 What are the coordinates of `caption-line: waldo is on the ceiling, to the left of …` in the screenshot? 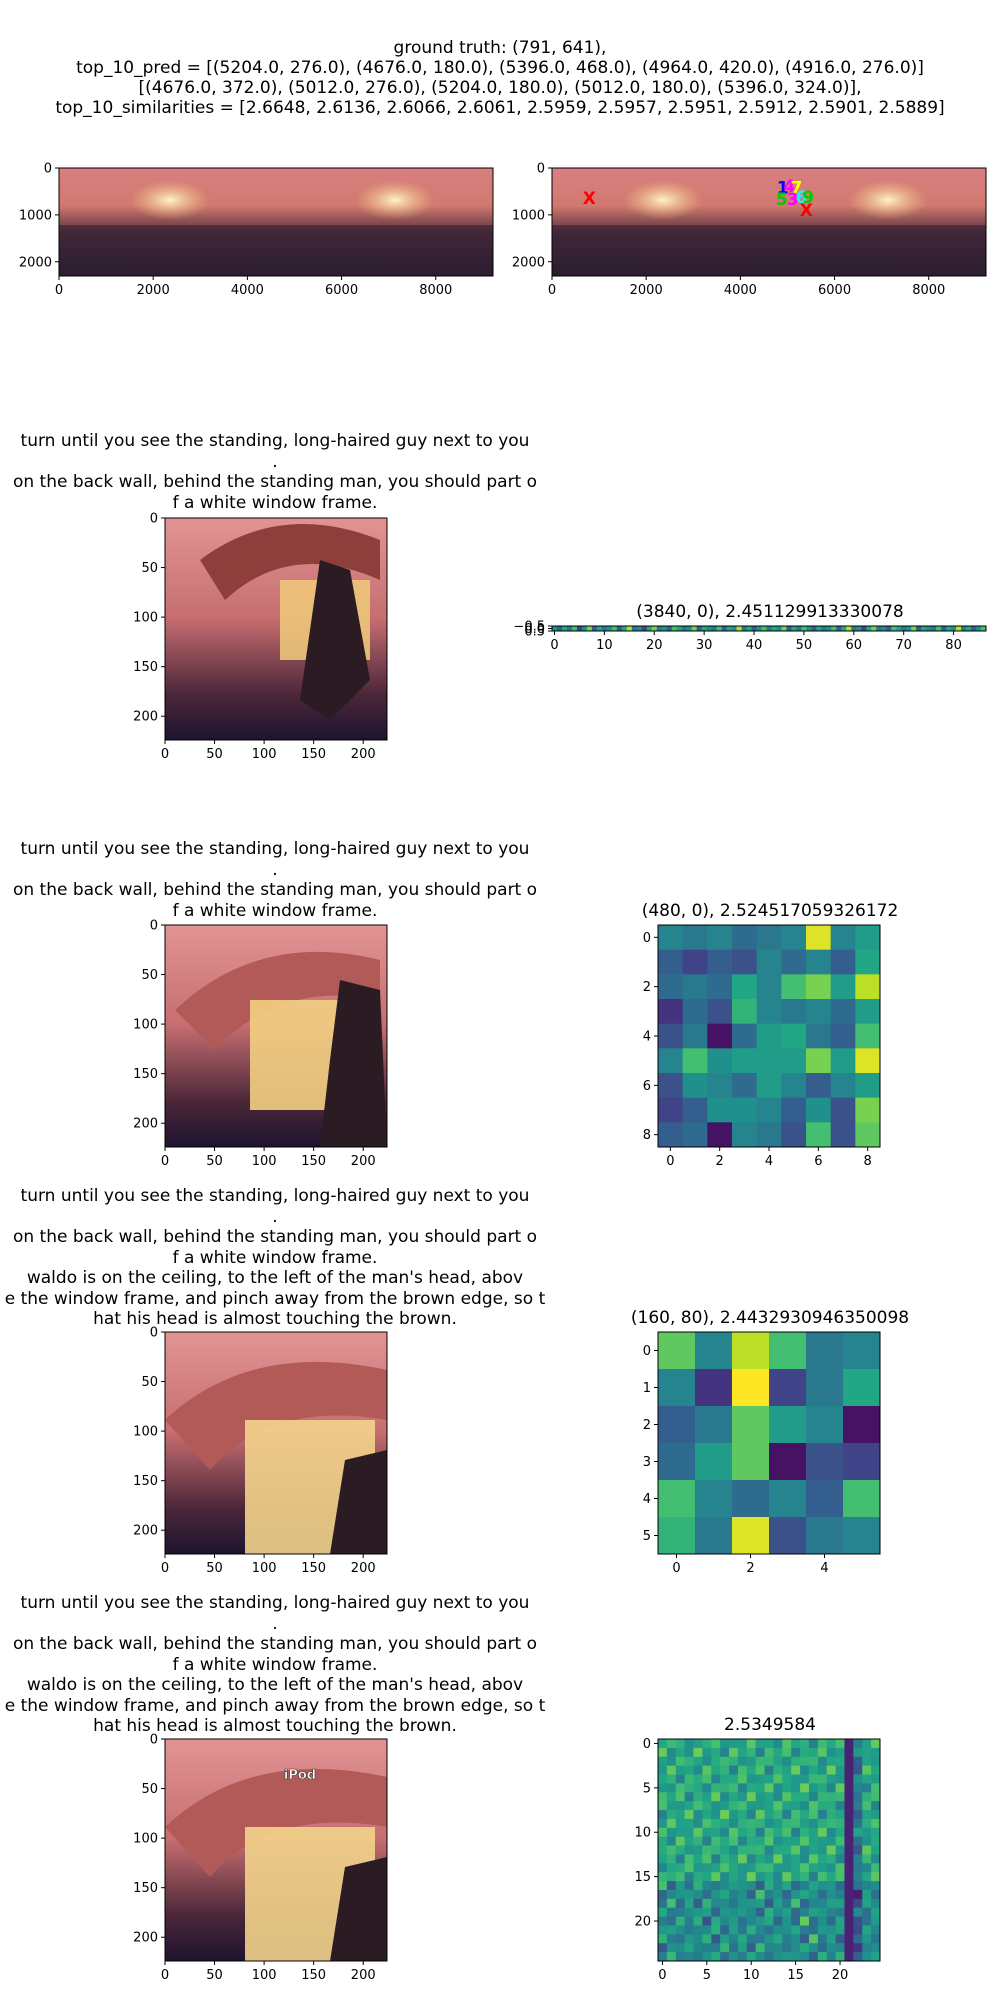 It's located at (275, 1685).